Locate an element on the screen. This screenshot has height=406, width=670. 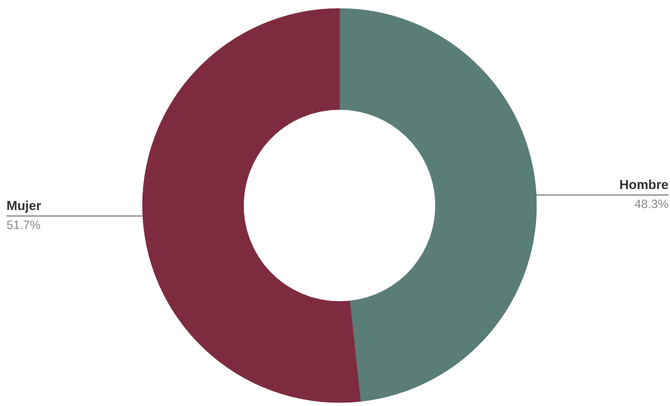
data-label: 51.7% is located at coordinates (23, 225).